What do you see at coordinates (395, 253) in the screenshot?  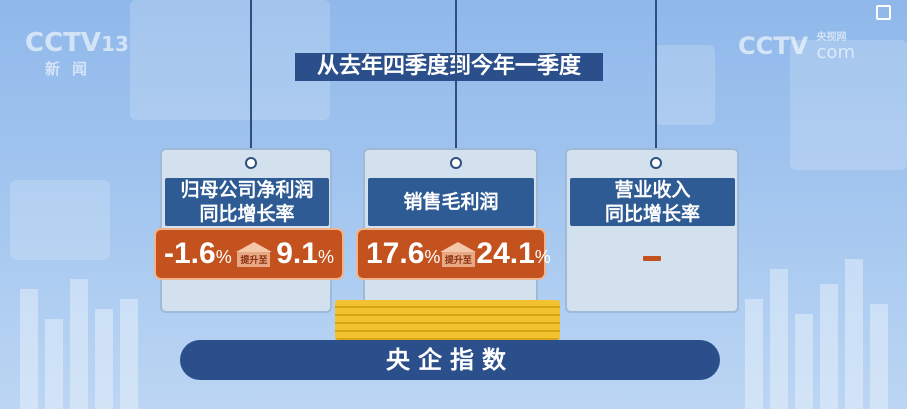 I see `value-from: 17.6` at bounding box center [395, 253].